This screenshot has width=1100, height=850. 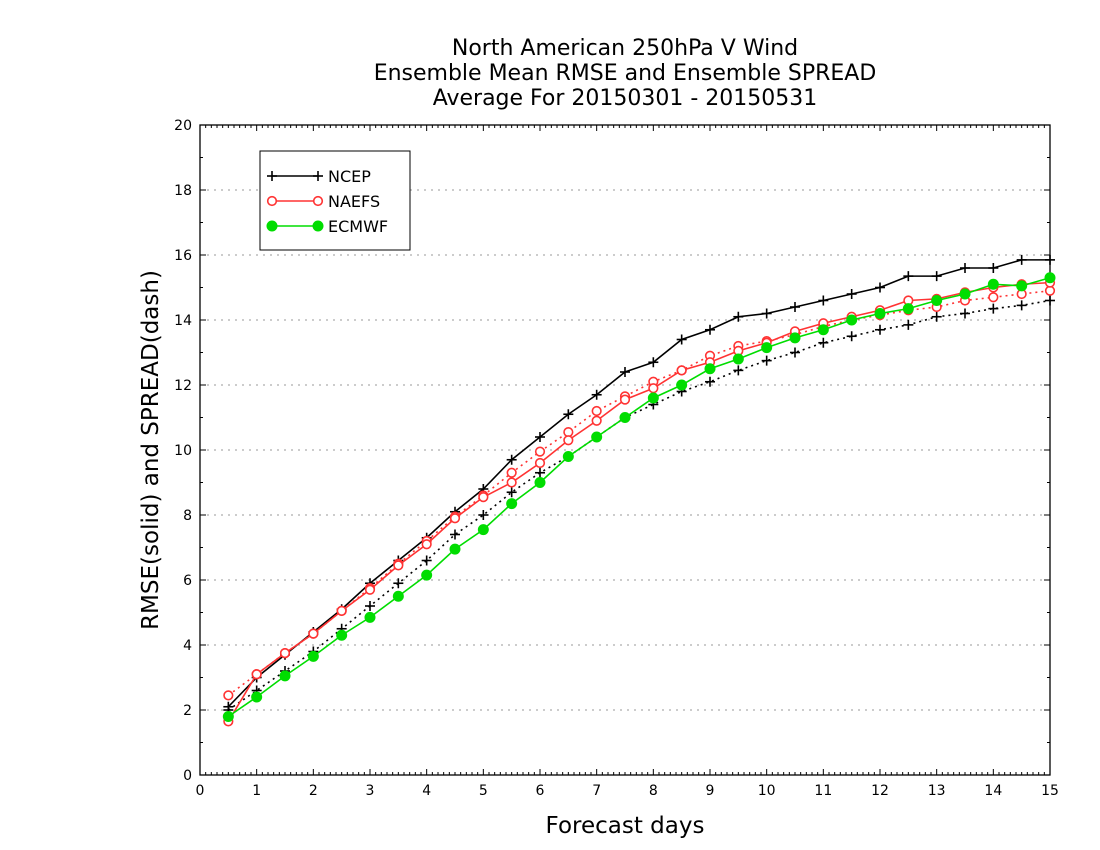 What do you see at coordinates (183, 321) in the screenshot?
I see `y-tick-label: 14` at bounding box center [183, 321].